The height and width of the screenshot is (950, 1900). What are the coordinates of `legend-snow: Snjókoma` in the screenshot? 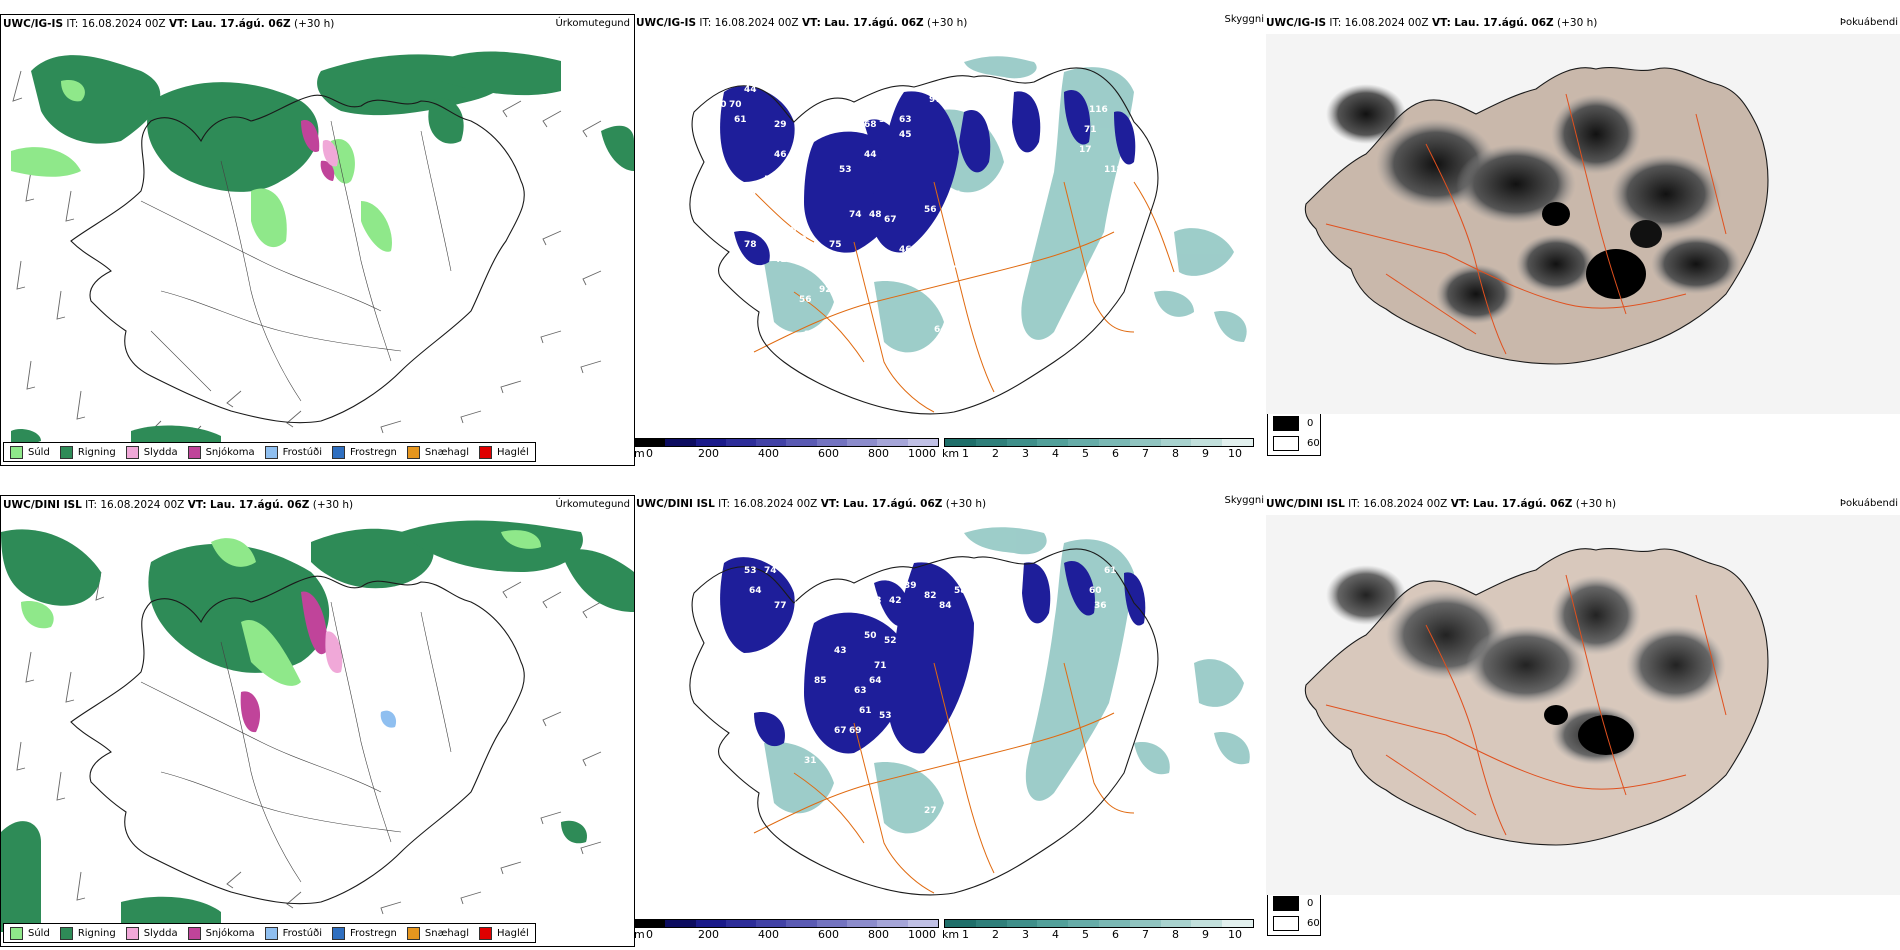 It's located at (221, 452).